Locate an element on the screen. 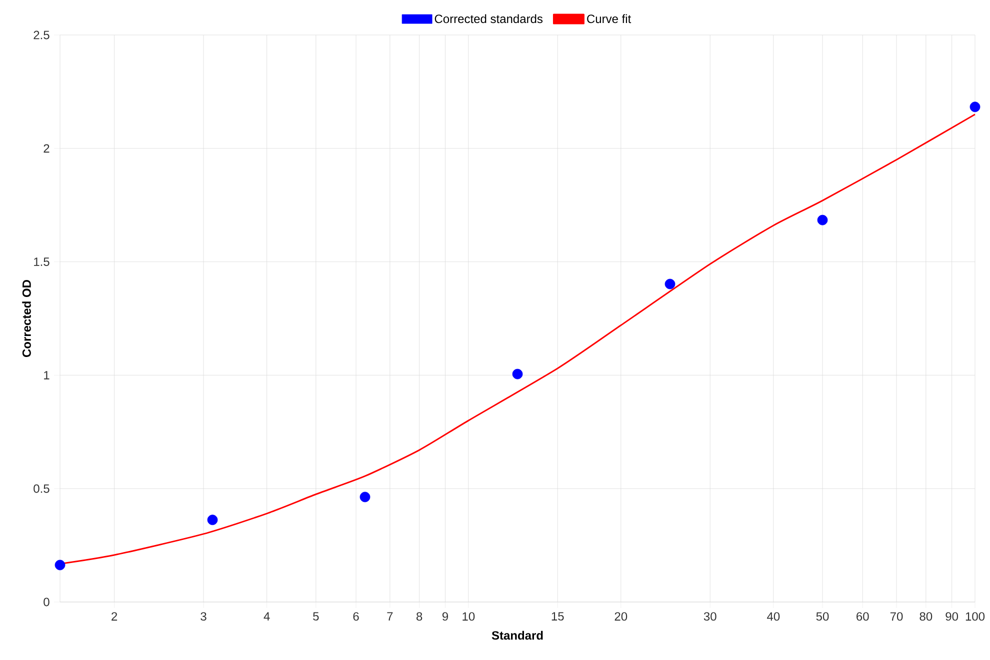 Image resolution: width=990 pixels, height=660 pixels. y-tick-label: 1.5 is located at coordinates (42, 262).